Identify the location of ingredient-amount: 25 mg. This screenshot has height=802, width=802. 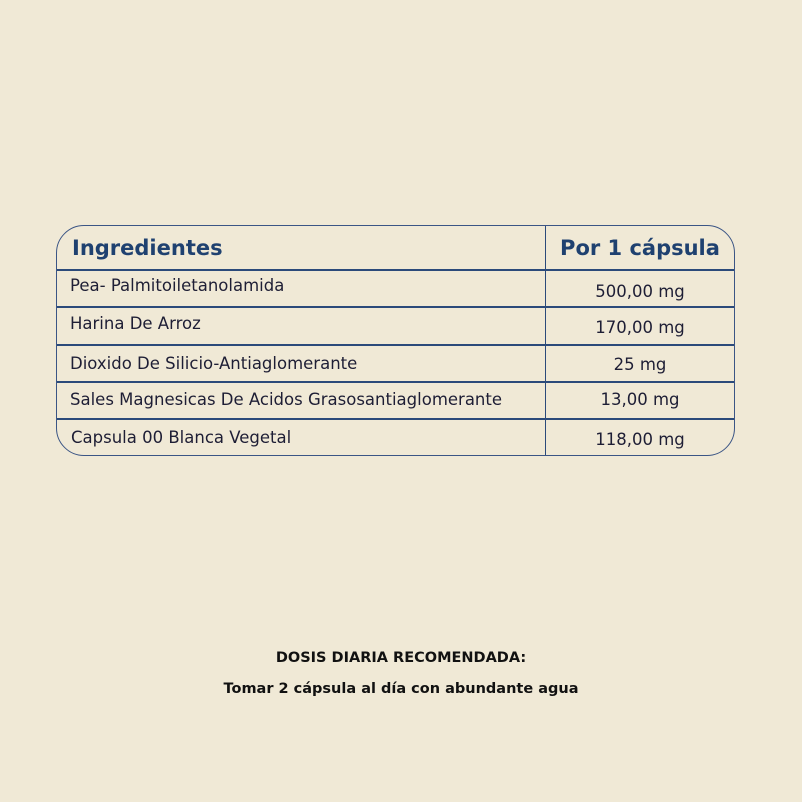
(640, 364).